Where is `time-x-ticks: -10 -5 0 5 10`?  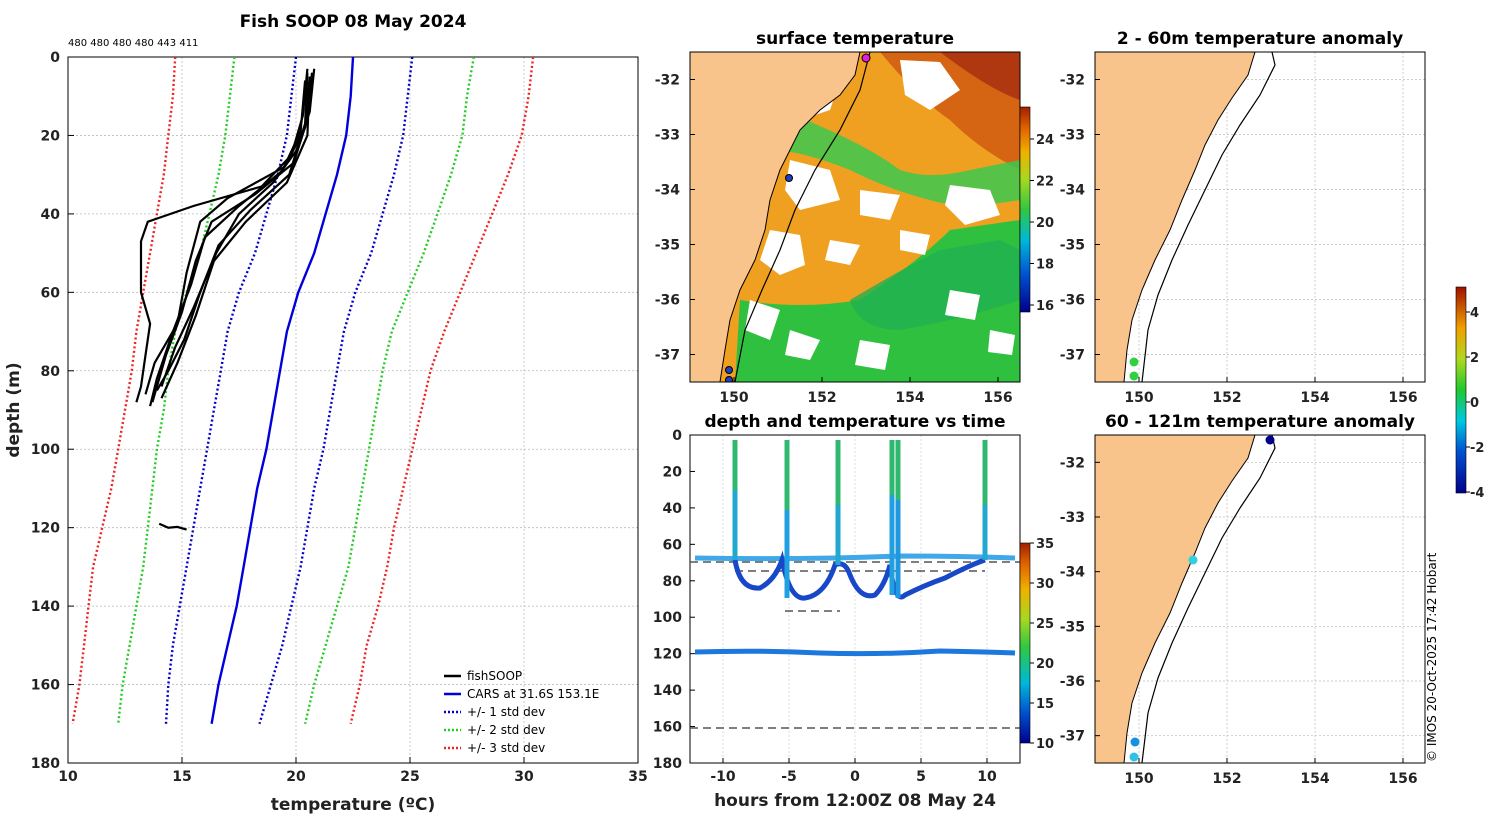
time-x-ticks: -10 -5 0 5 10 is located at coordinates (853, 771).